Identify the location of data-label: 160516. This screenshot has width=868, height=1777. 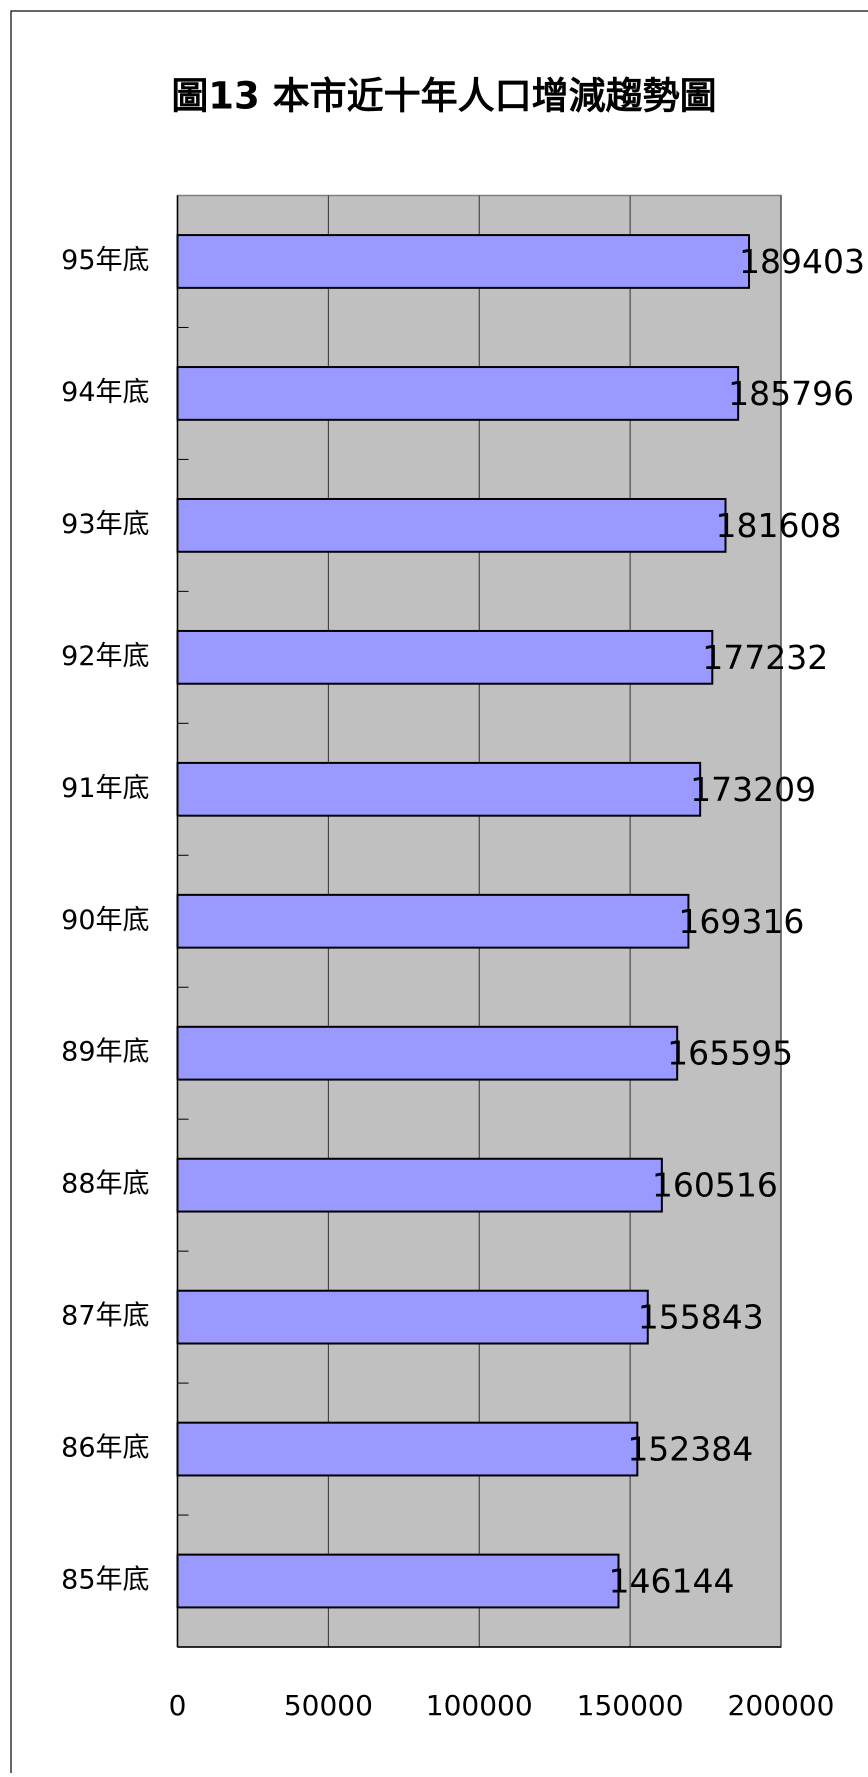
(715, 1185).